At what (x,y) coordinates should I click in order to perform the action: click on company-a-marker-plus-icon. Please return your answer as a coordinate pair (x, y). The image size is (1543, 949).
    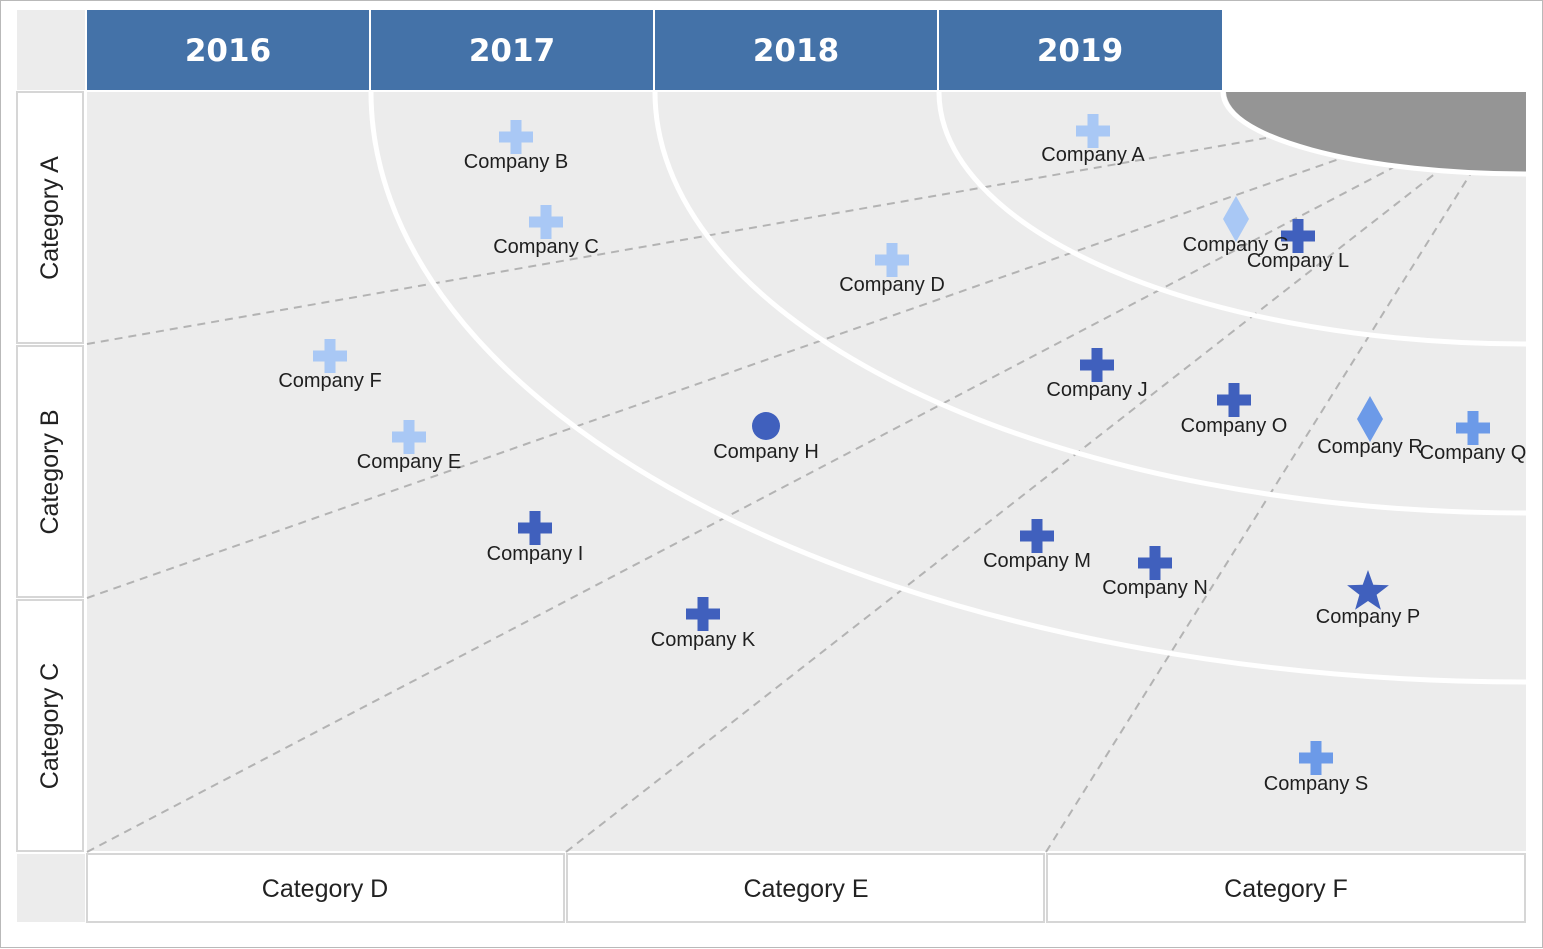
    Looking at the image, I should click on (1093, 131).